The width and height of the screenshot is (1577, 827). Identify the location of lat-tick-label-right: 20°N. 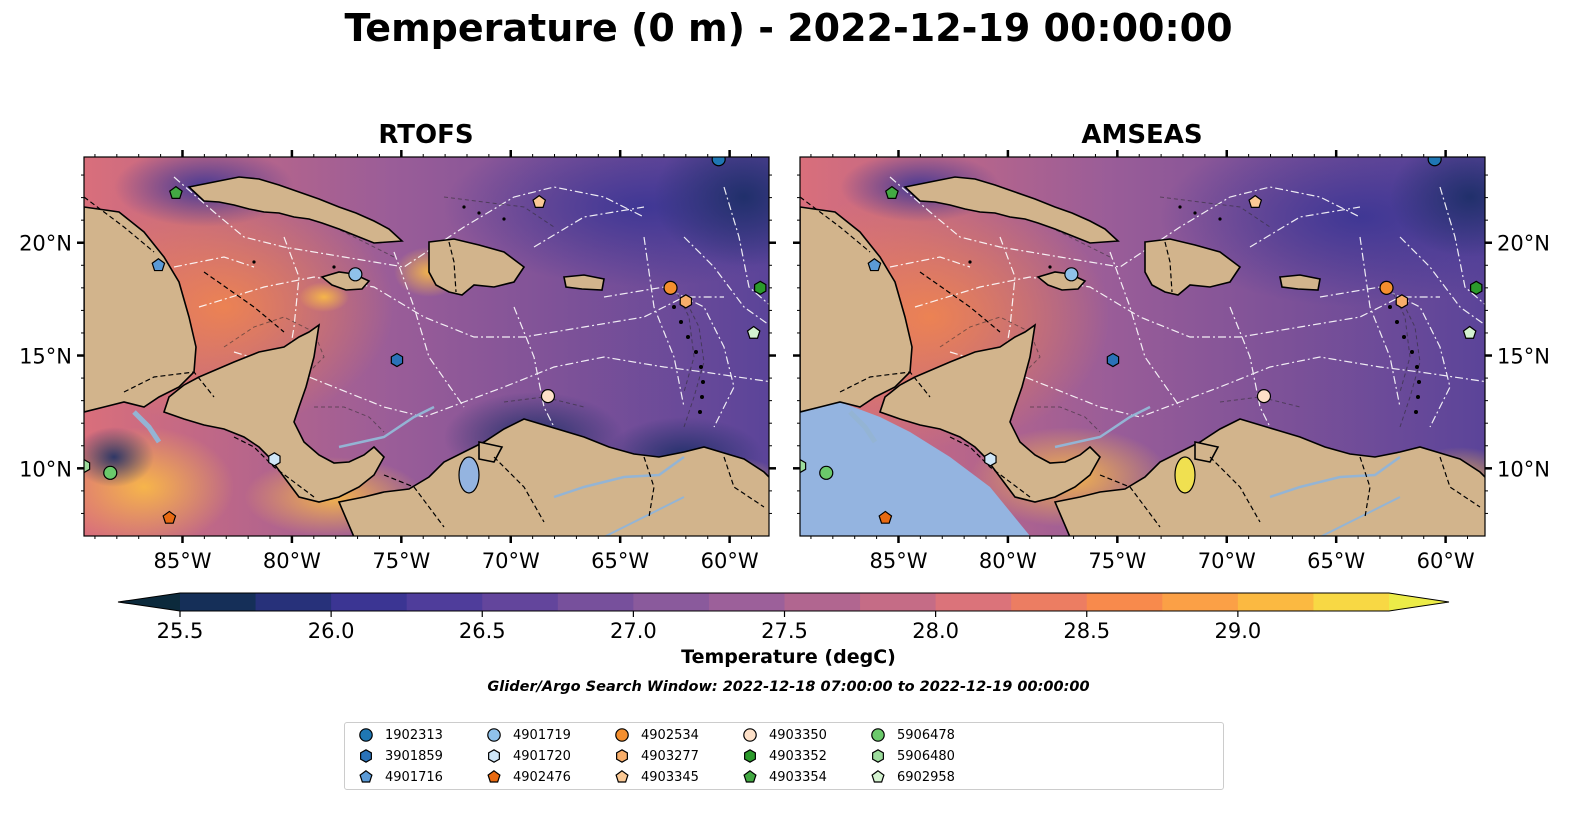
(1523, 244).